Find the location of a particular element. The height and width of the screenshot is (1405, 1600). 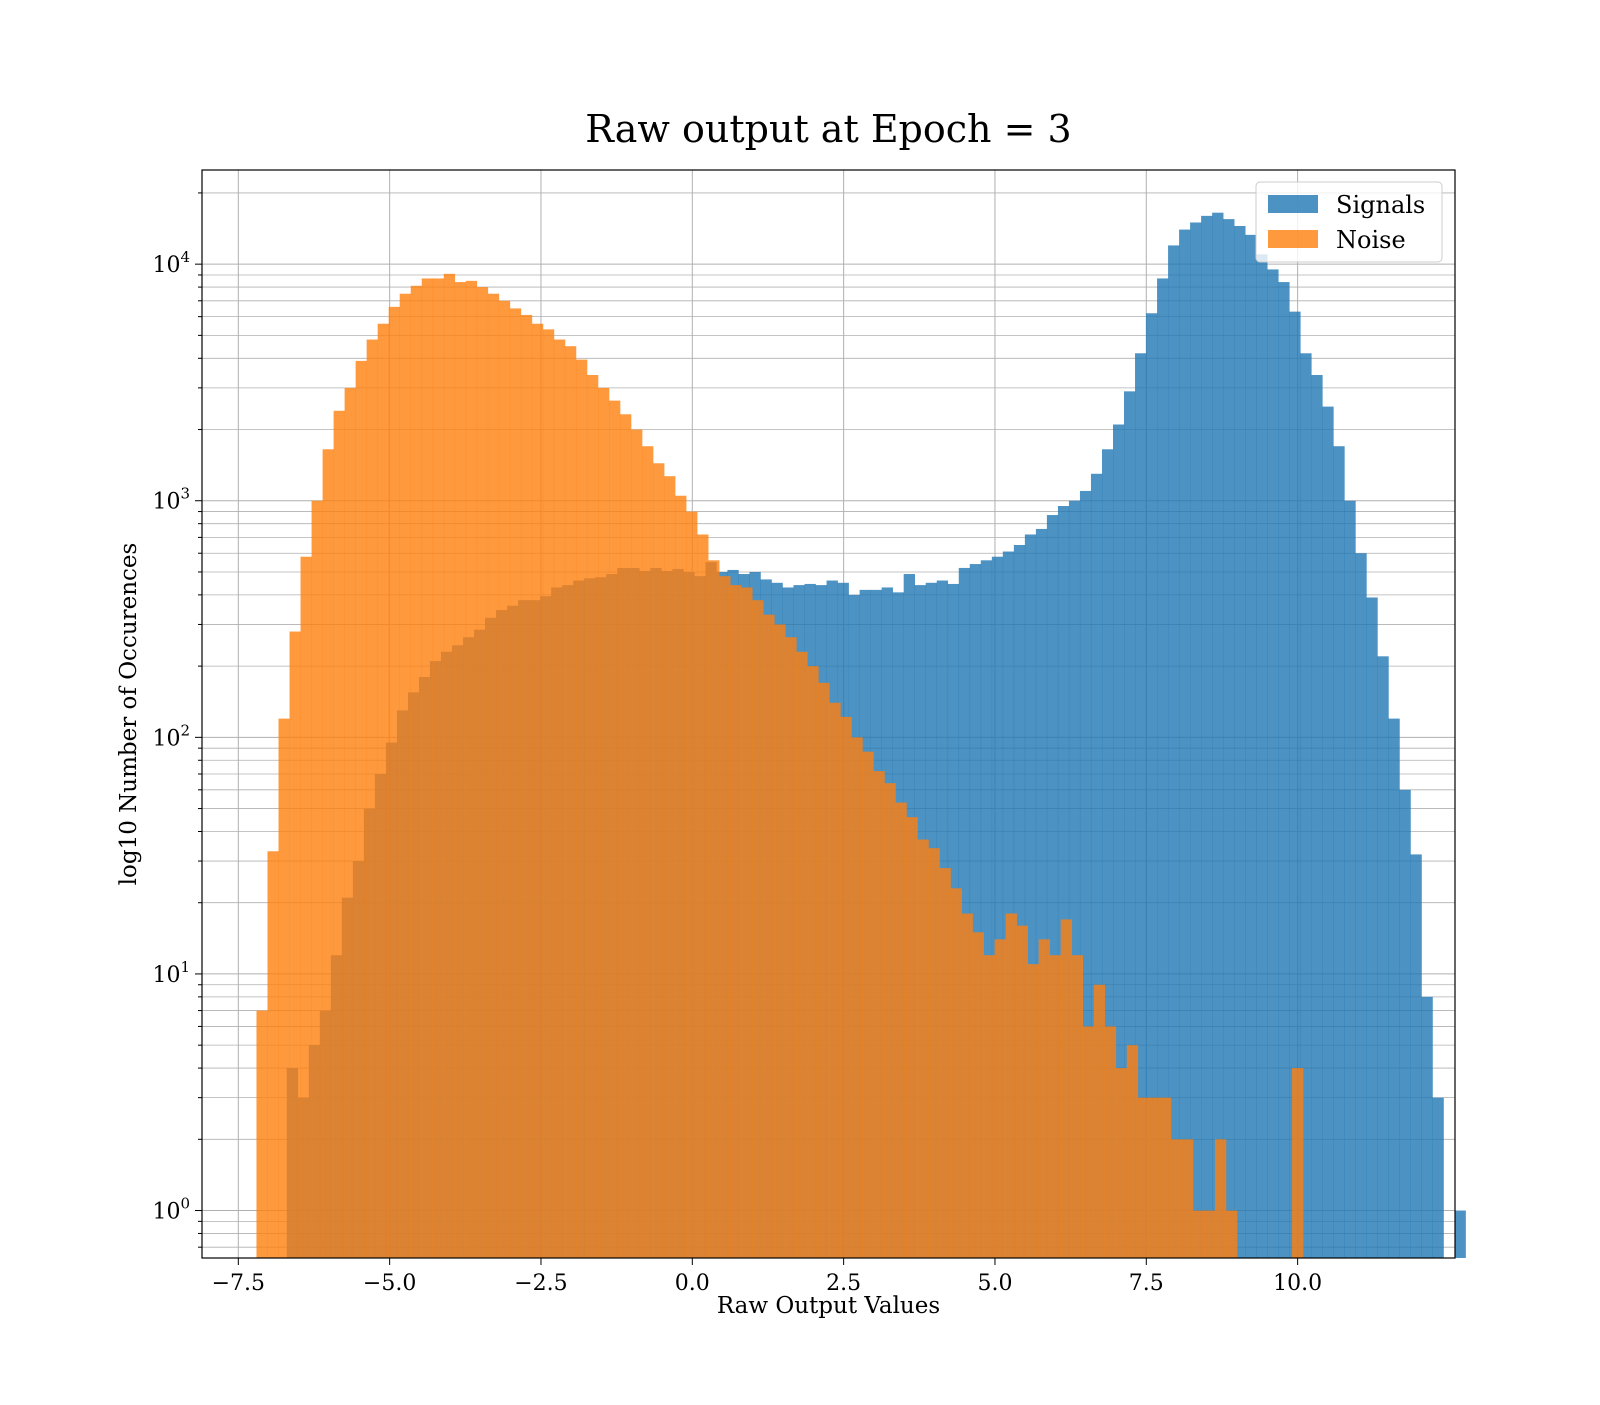

legend-label-signals: Signals is located at coordinates (1380, 205).